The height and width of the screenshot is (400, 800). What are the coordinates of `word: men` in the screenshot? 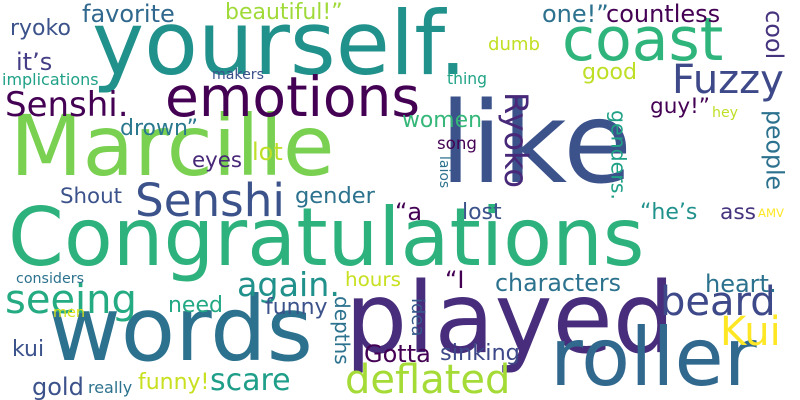 It's located at (69, 313).